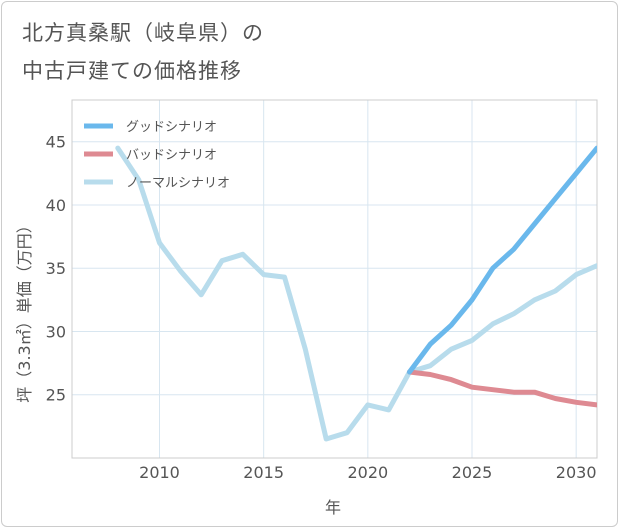 This screenshot has height=530, width=621. I want to click on chart-title-line-1: 北方真桑駅（岐阜県）の, so click(143, 33).